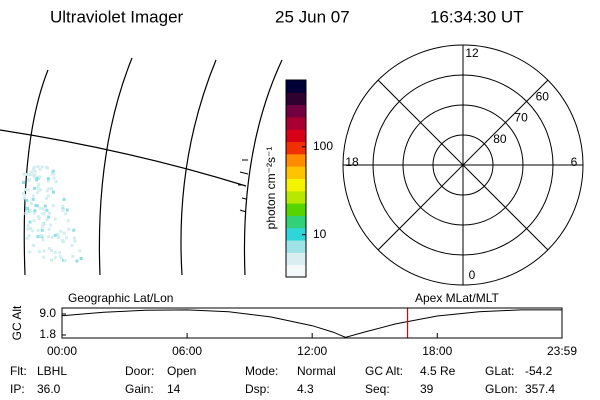 The image size is (600, 400). I want to click on polar-ring-label: 80, so click(500, 139).